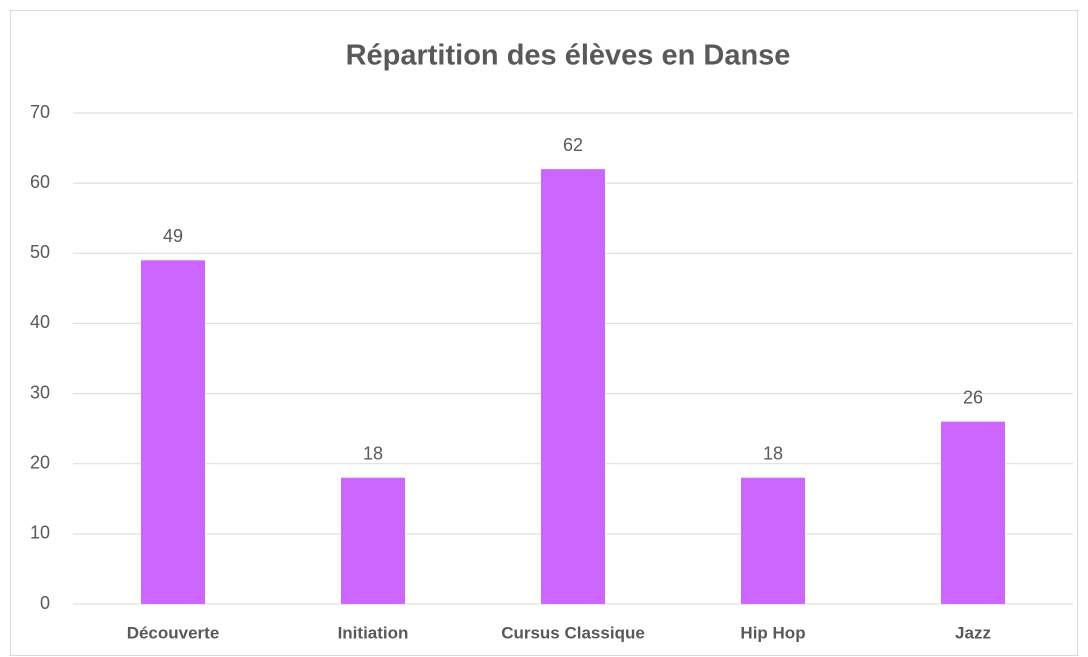 This screenshot has height=657, width=1088. I want to click on chart-title: Répartition des élèves en Danse, so click(568, 56).